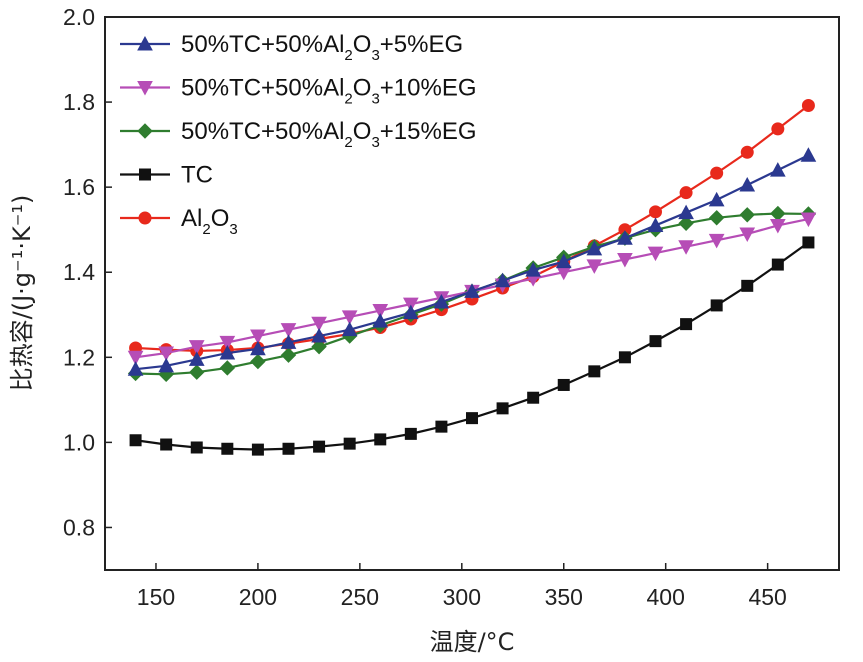 The width and height of the screenshot is (863, 662). What do you see at coordinates (258, 597) in the screenshot?
I see `x-tick-label: 200` at bounding box center [258, 597].